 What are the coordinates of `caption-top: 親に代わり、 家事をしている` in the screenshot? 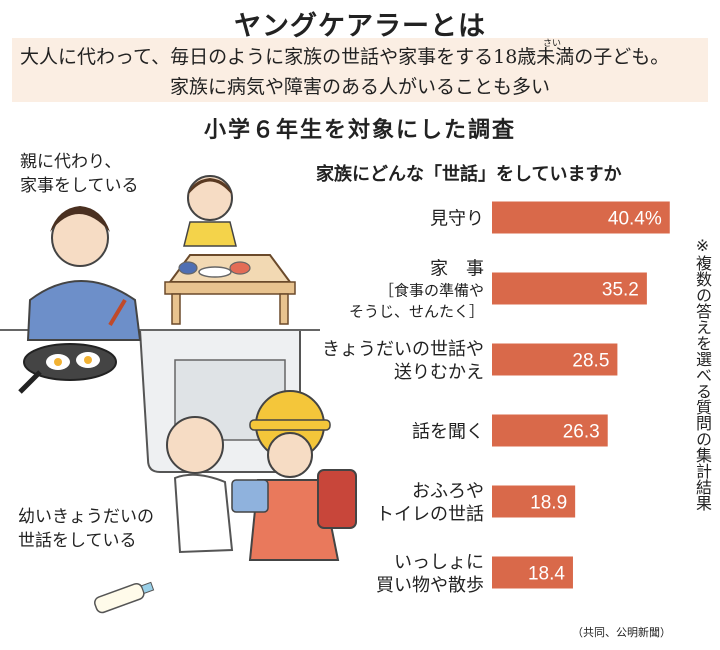 It's located at (79, 174).